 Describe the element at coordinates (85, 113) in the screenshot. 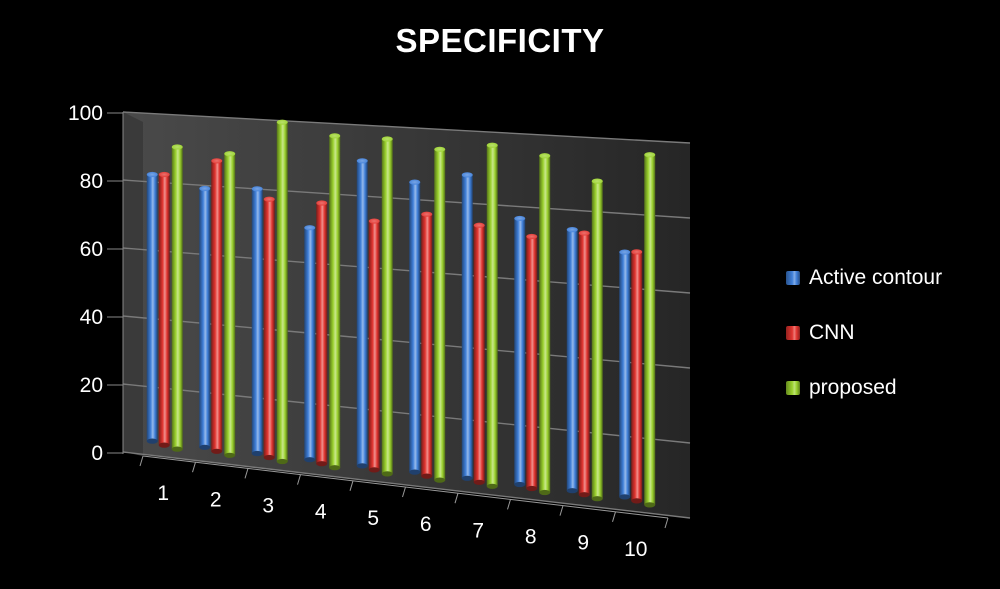

I see `y-tick-label: 100` at that location.